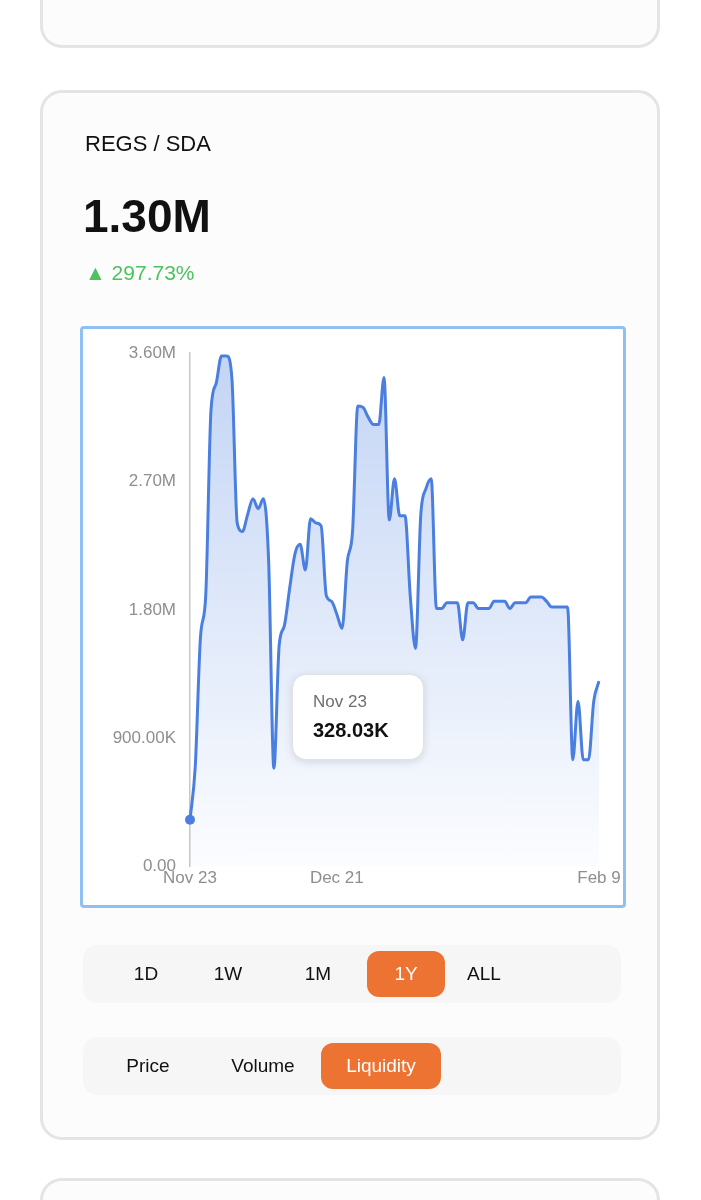 Image resolution: width=701 pixels, height=1200 pixels. What do you see at coordinates (336, 878) in the screenshot?
I see `x-tick-label: Dec 21` at bounding box center [336, 878].